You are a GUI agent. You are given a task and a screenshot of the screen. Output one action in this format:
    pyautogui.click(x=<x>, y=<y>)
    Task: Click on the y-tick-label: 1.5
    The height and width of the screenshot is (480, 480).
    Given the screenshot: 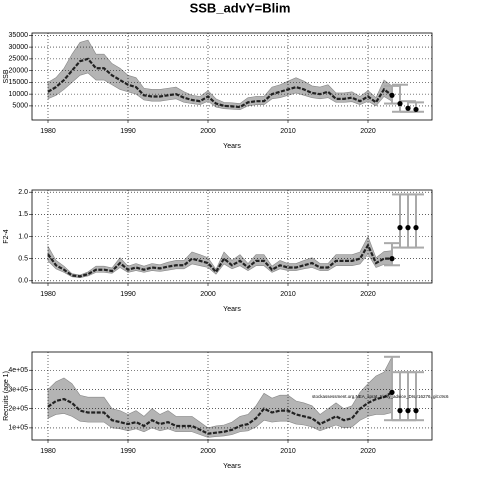 What is the action you would take?
    pyautogui.click(x=23, y=214)
    